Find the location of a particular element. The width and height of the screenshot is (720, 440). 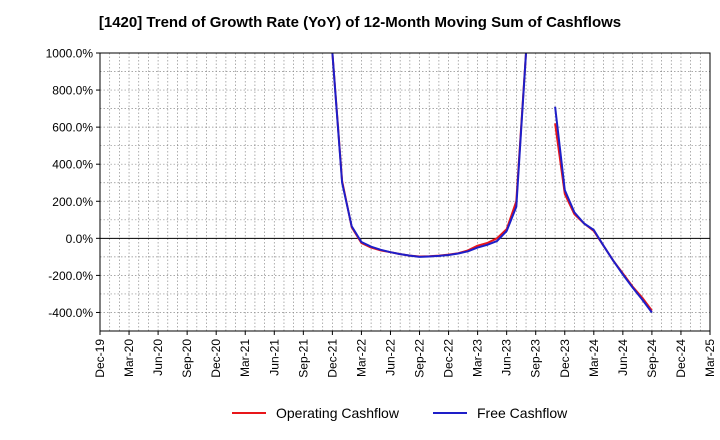

x-tick-label: Dec-21 is located at coordinates (332, 358).